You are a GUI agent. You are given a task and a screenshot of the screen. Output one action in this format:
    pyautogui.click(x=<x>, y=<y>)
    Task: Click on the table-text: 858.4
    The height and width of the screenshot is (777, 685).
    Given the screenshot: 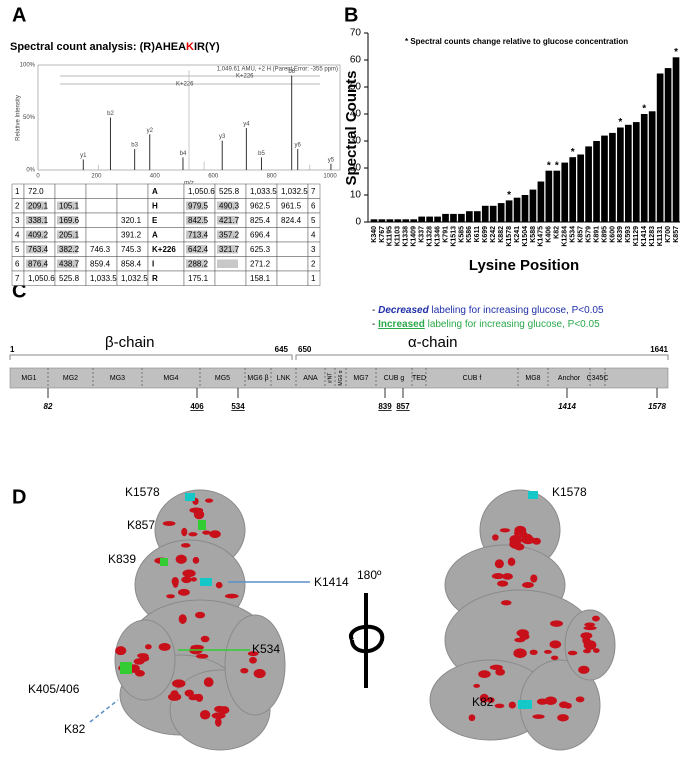 What is the action you would take?
    pyautogui.click(x=131, y=263)
    